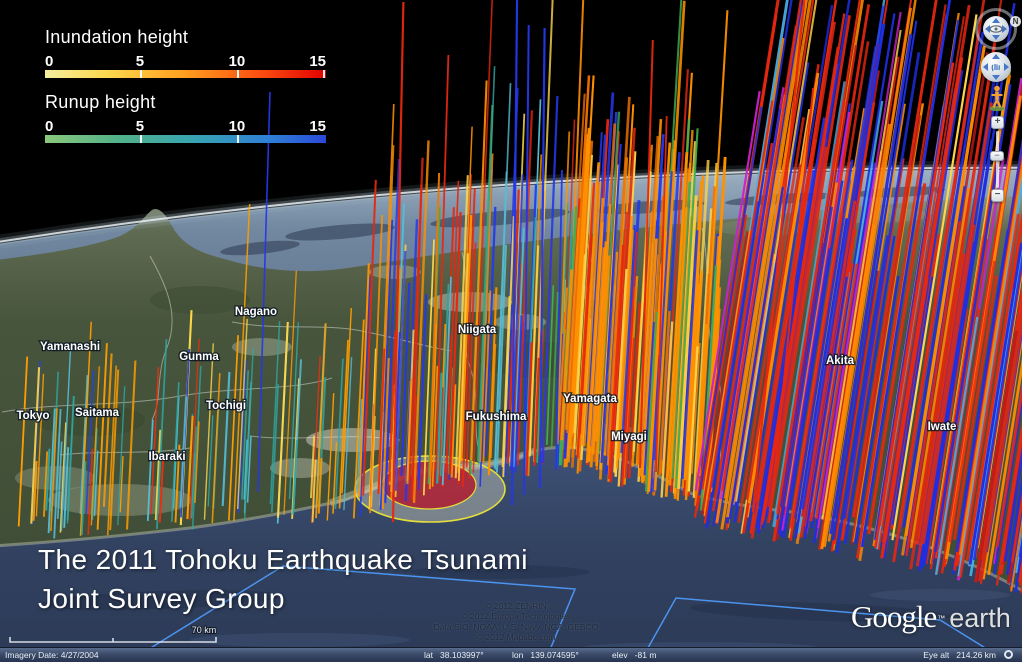  What do you see at coordinates (959, 655) in the screenshot?
I see `eye-altitude-readout: Eye alt 214.26 km` at bounding box center [959, 655].